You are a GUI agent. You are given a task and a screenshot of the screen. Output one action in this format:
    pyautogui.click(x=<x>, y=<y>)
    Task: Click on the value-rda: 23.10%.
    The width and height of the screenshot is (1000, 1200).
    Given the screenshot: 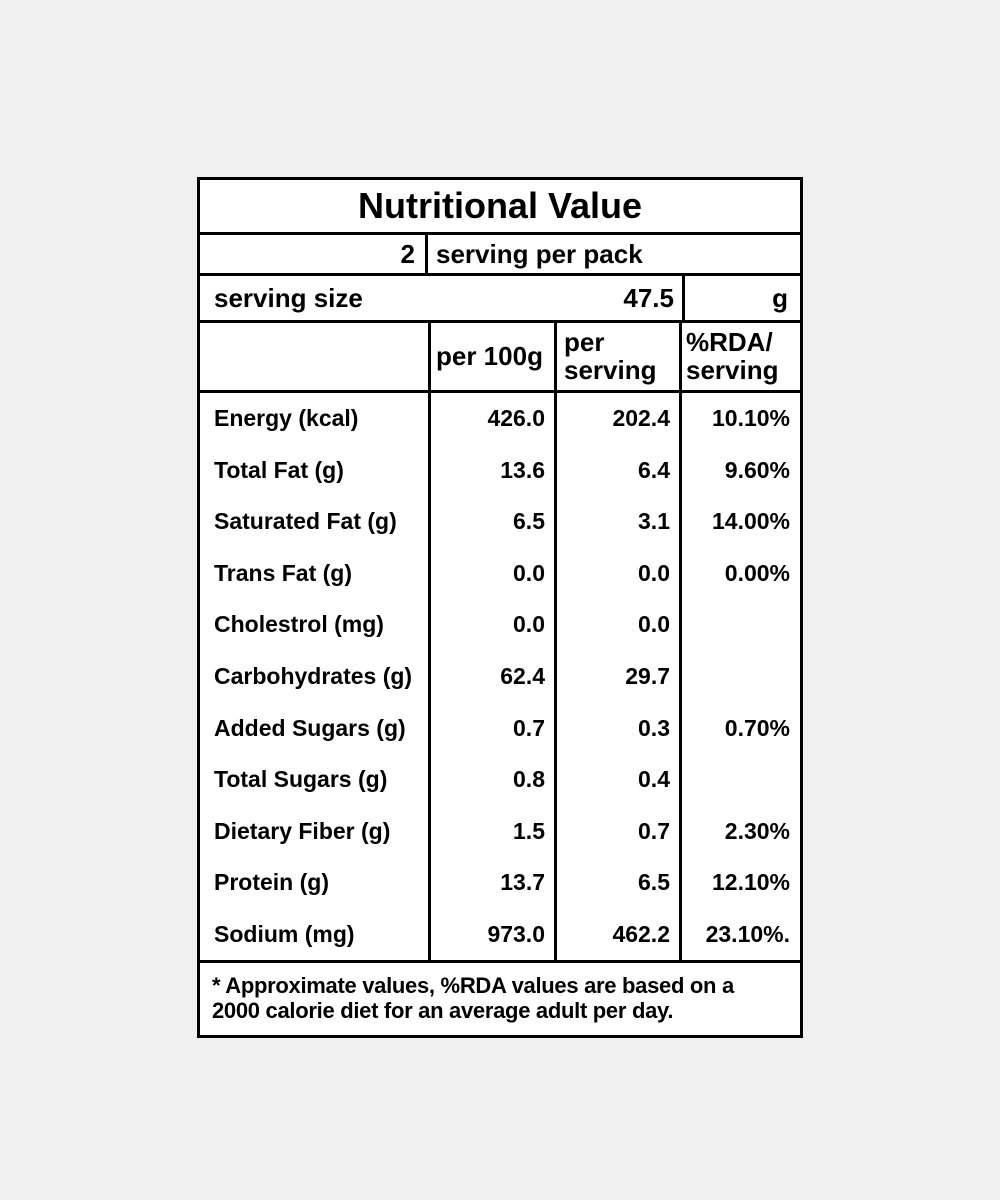 What is the action you would take?
    pyautogui.click(x=739, y=934)
    